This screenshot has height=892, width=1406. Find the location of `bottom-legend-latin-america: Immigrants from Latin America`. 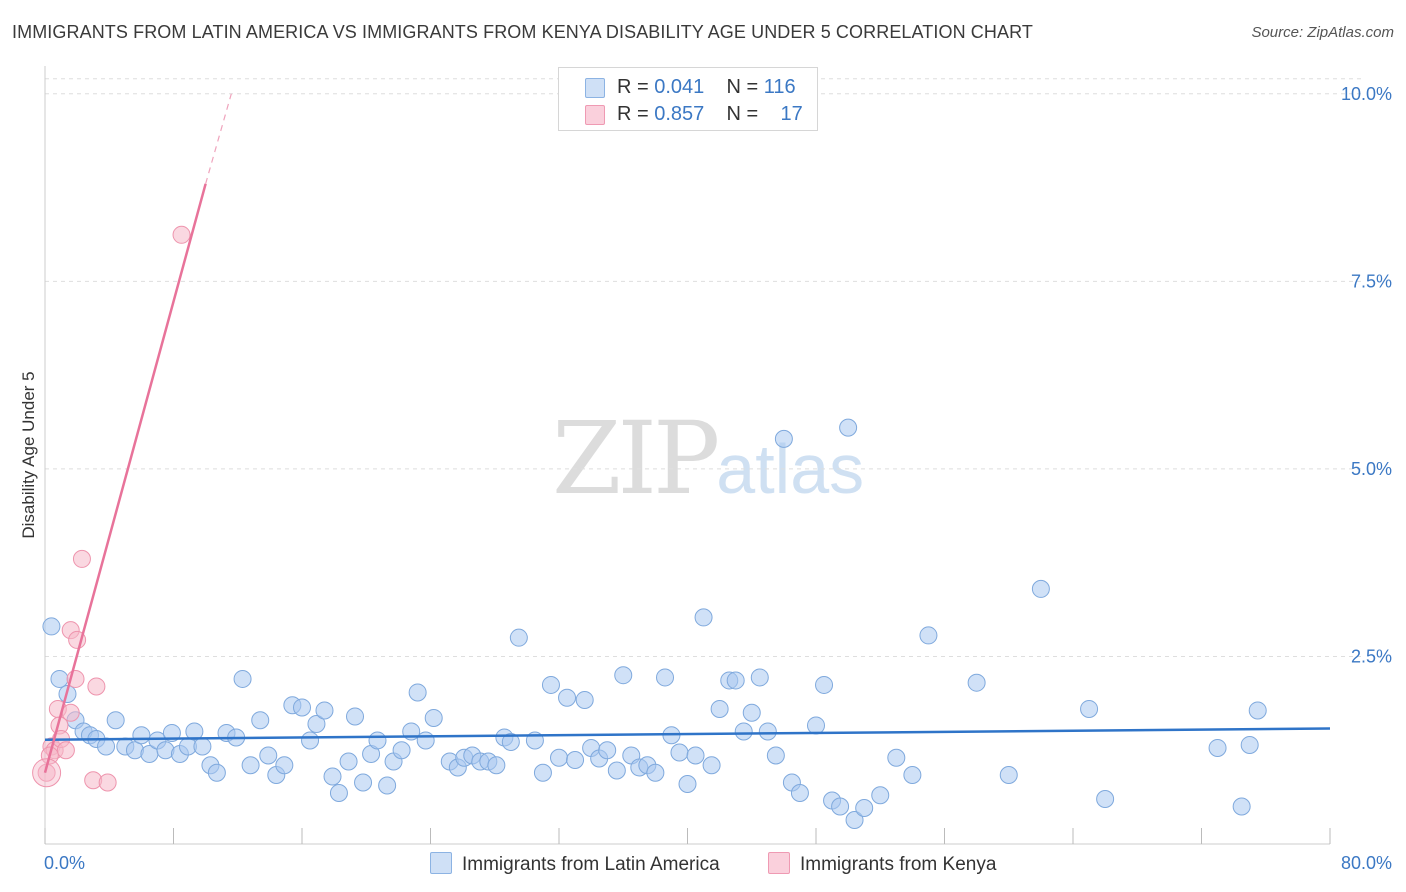

bottom-legend-latin-america: Immigrants from Latin America is located at coordinates (575, 864).